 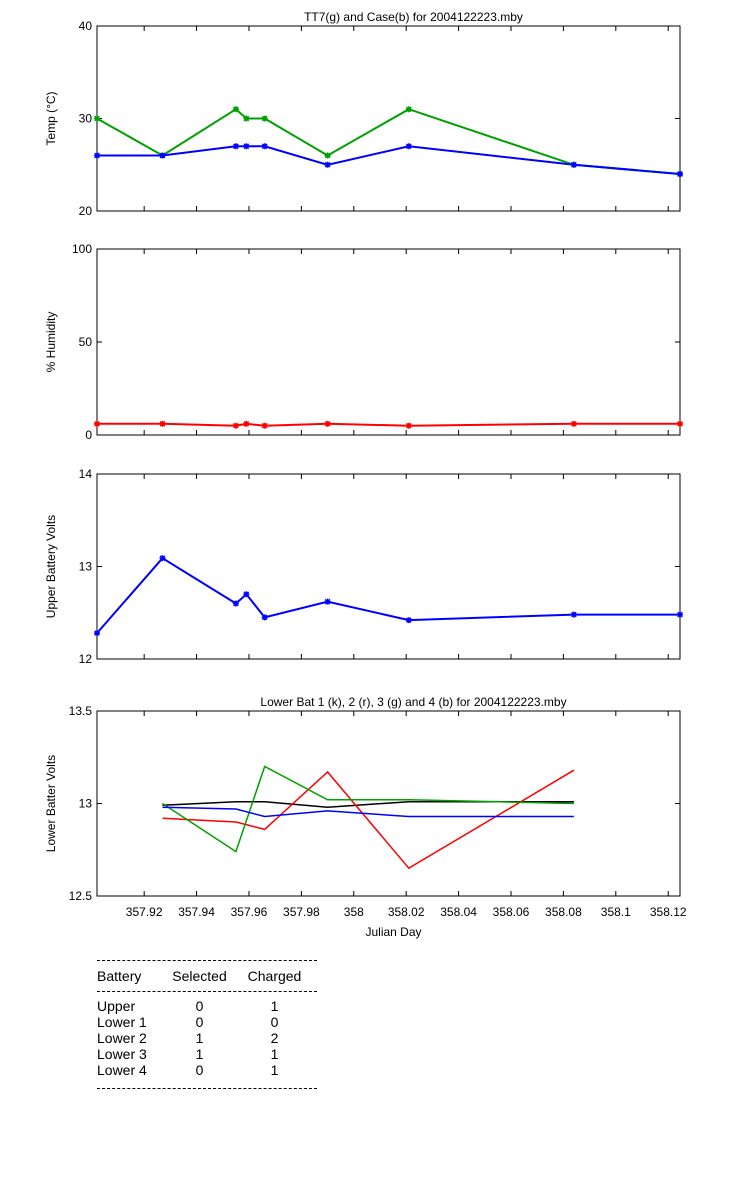 What do you see at coordinates (406, 912) in the screenshot?
I see `x-tick-label: 358.02` at bounding box center [406, 912].